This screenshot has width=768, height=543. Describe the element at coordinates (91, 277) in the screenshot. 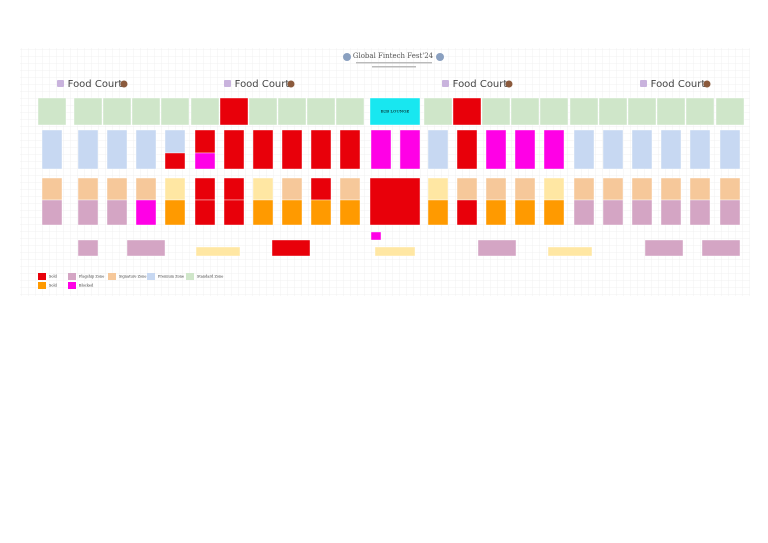

I see `legend-label: Flagship Zone` at that location.